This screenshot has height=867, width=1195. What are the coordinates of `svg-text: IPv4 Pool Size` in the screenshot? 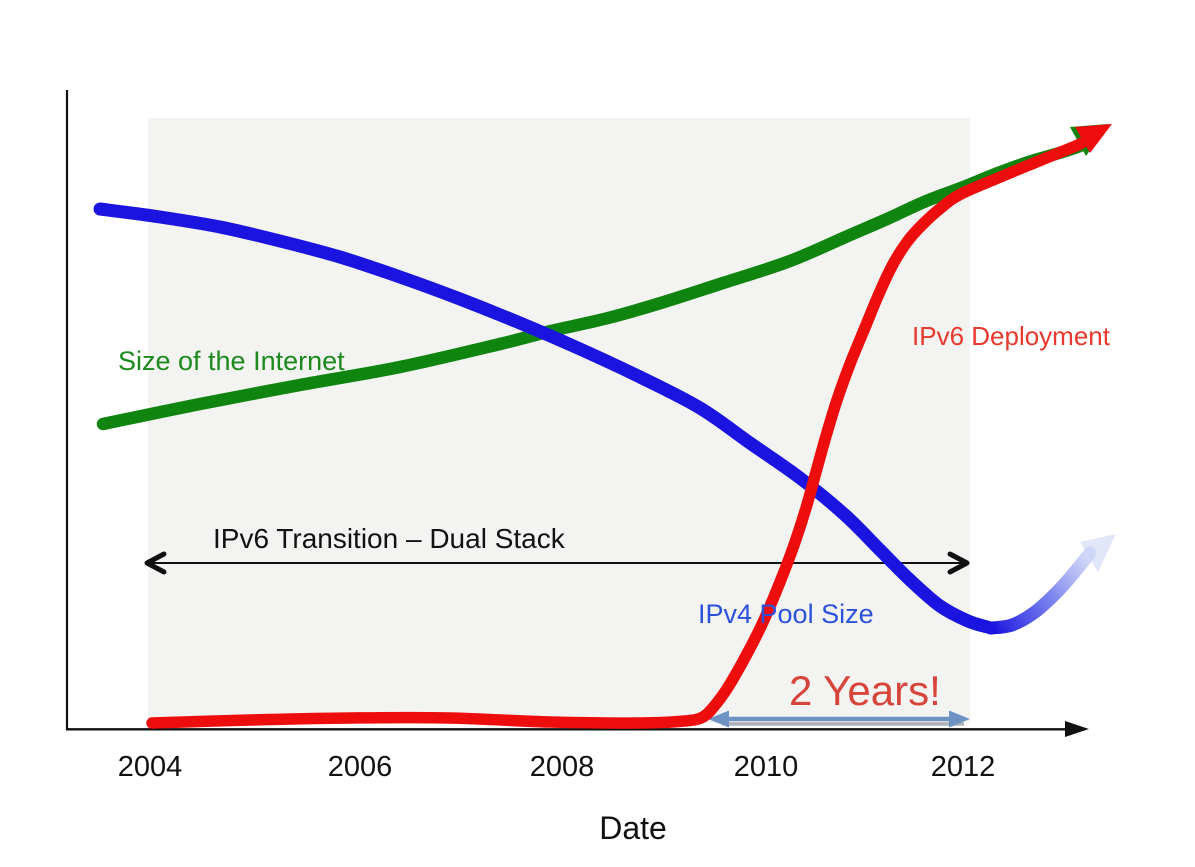 It's located at (786, 614).